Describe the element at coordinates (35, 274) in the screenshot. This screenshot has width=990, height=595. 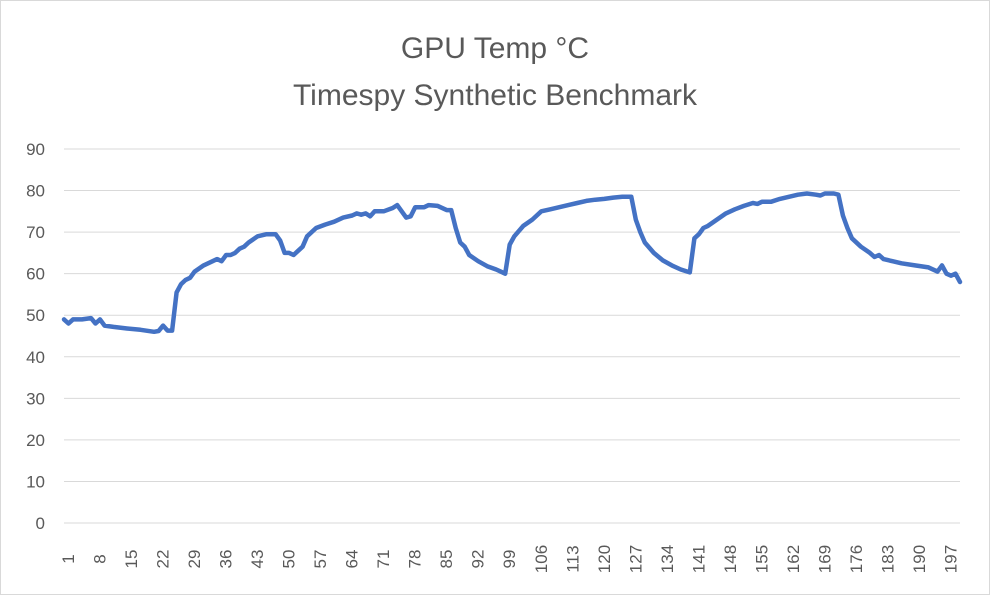
I see `y-tick-label: 60` at that location.